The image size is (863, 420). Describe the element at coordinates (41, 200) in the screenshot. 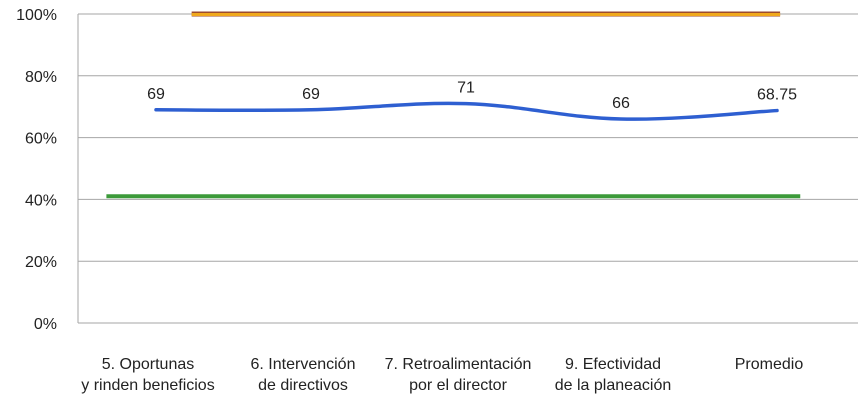

I see `y-tick-label: 40%` at that location.